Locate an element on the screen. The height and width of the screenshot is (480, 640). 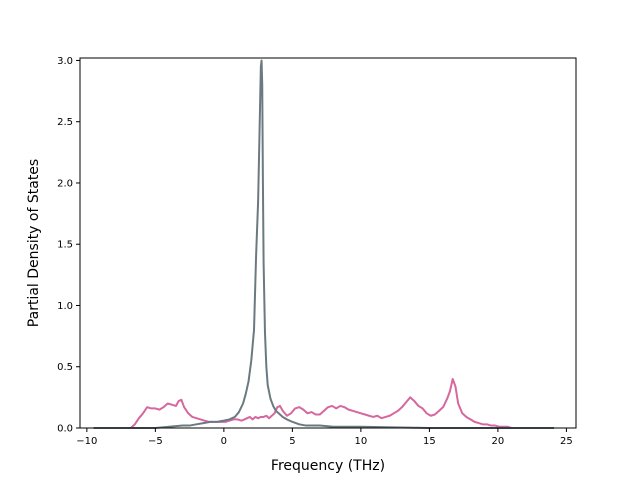
x-tick-label: 15 is located at coordinates (429, 441).